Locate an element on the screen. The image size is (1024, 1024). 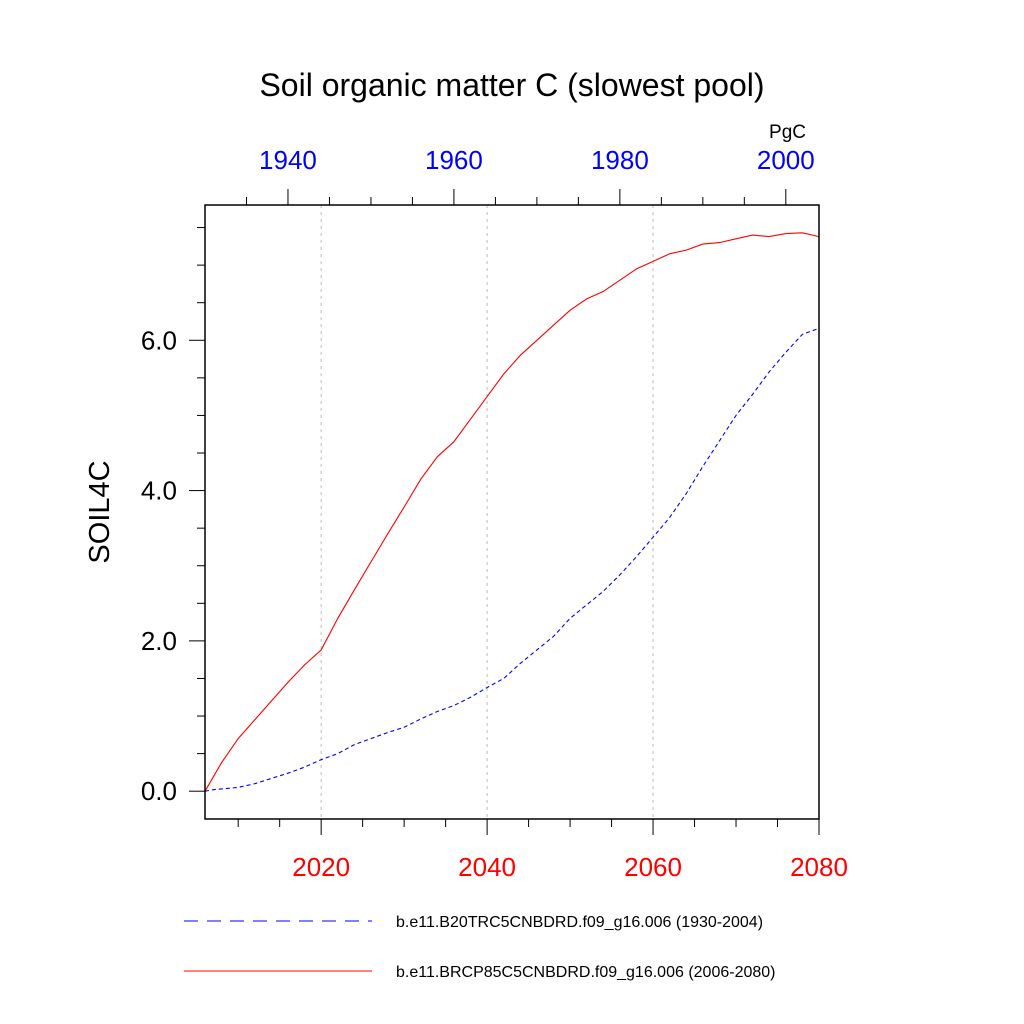
top-axis-tick-label: 2000 is located at coordinates (786, 160).